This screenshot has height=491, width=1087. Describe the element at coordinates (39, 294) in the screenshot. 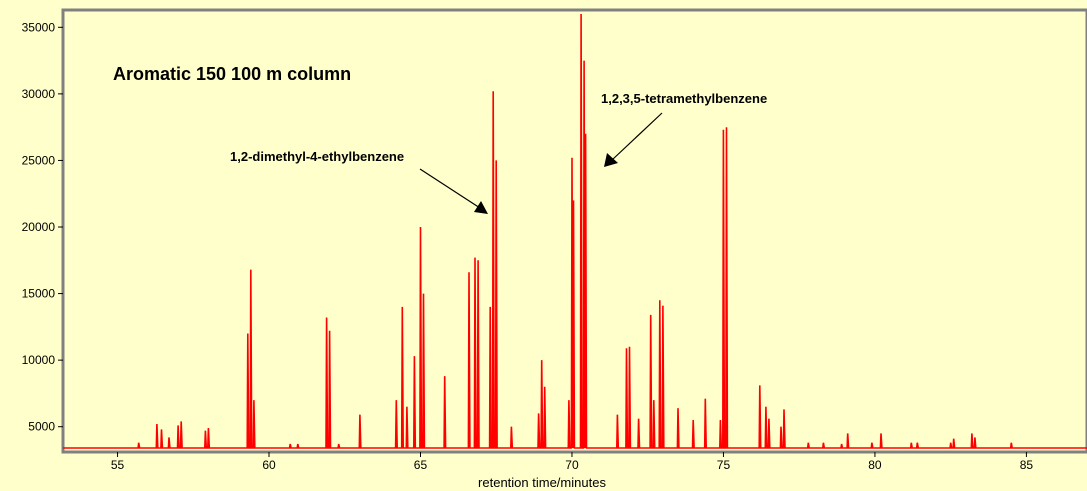

I see `y-tick-label: 15000` at that location.